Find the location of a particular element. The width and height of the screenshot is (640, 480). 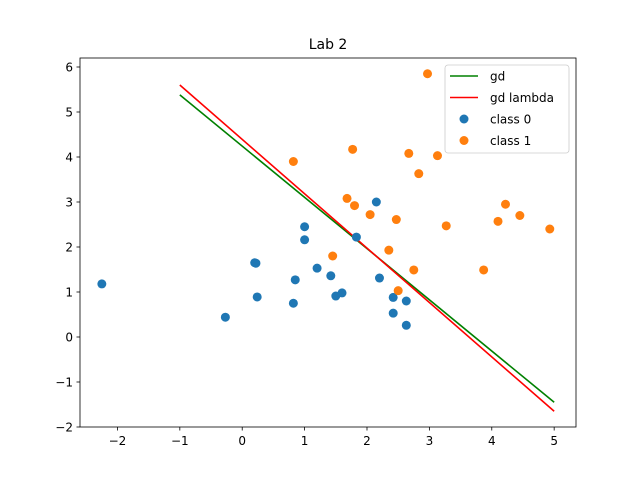

x-tick-label: 2 is located at coordinates (367, 441).